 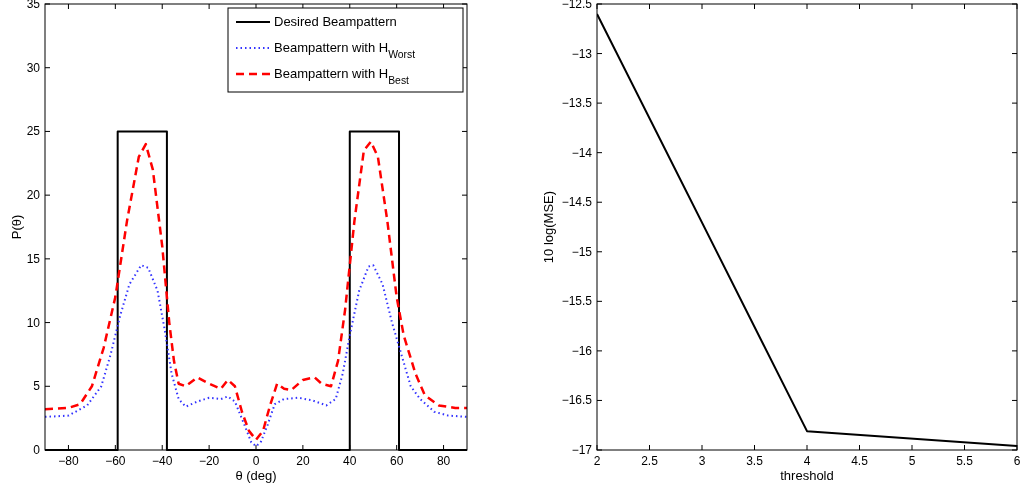 I want to click on y-tick-label: 20, so click(x=33, y=195).